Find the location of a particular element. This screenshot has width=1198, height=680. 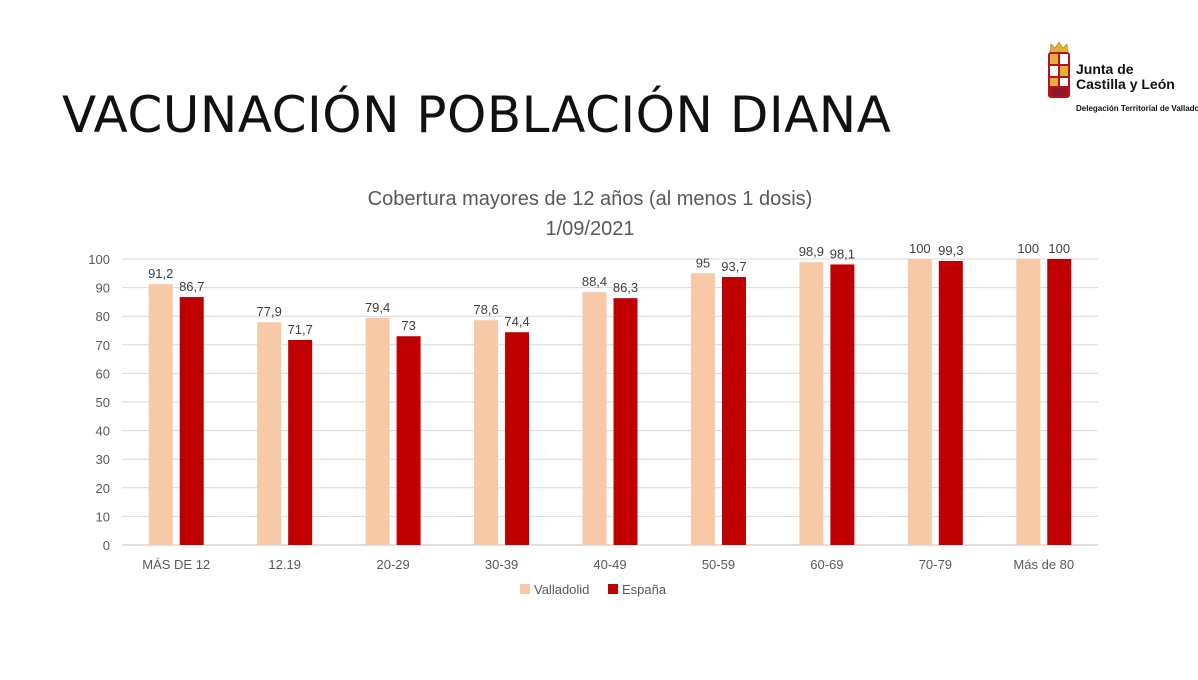

y-axis: 0 10 20 30 40 50 60 70 80 90 100 is located at coordinates (99, 402).